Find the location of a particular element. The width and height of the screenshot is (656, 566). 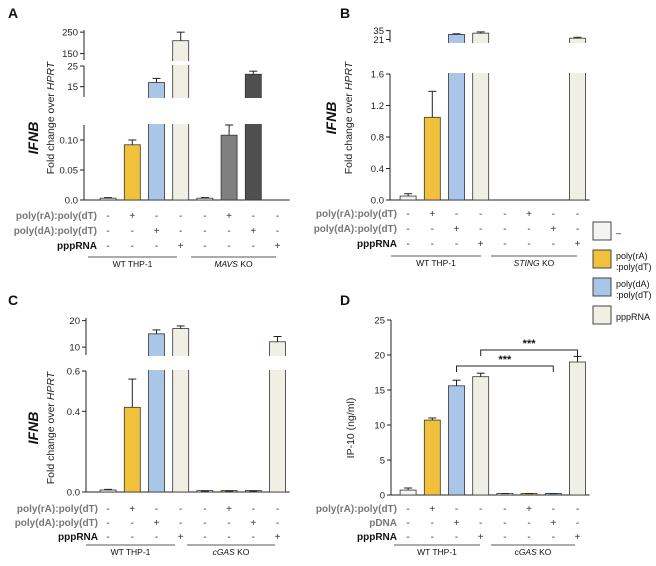

panel-letter: D is located at coordinates (345, 300).